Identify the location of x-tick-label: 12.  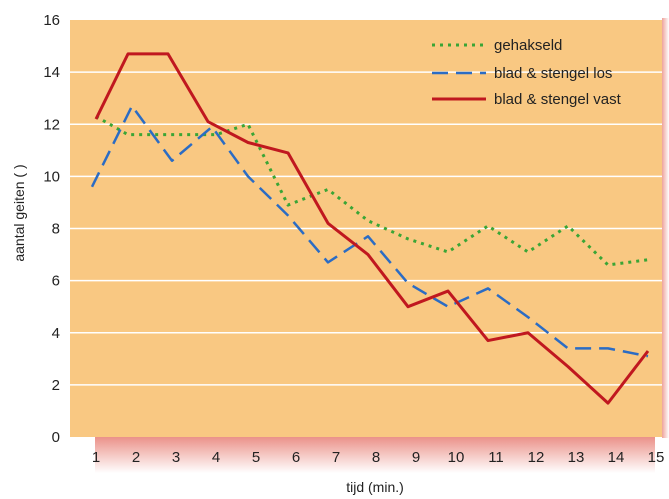
(536, 457).